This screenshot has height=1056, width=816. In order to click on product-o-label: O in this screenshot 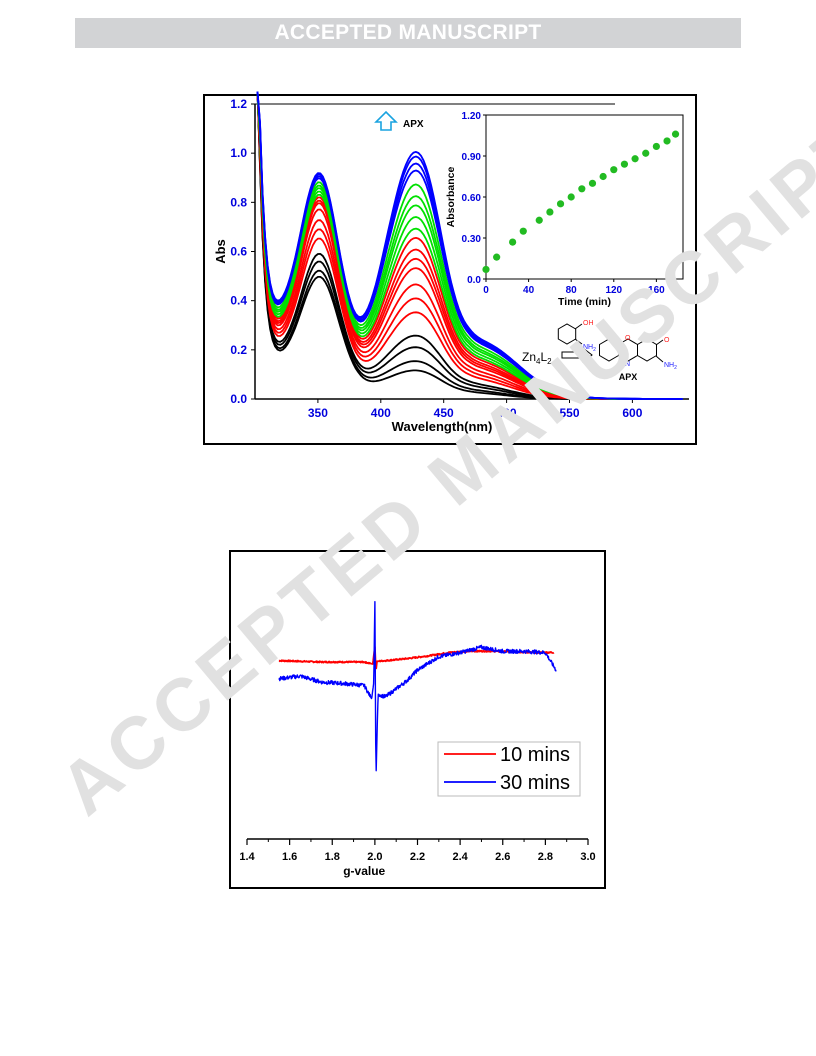, I will do `click(628, 338)`.